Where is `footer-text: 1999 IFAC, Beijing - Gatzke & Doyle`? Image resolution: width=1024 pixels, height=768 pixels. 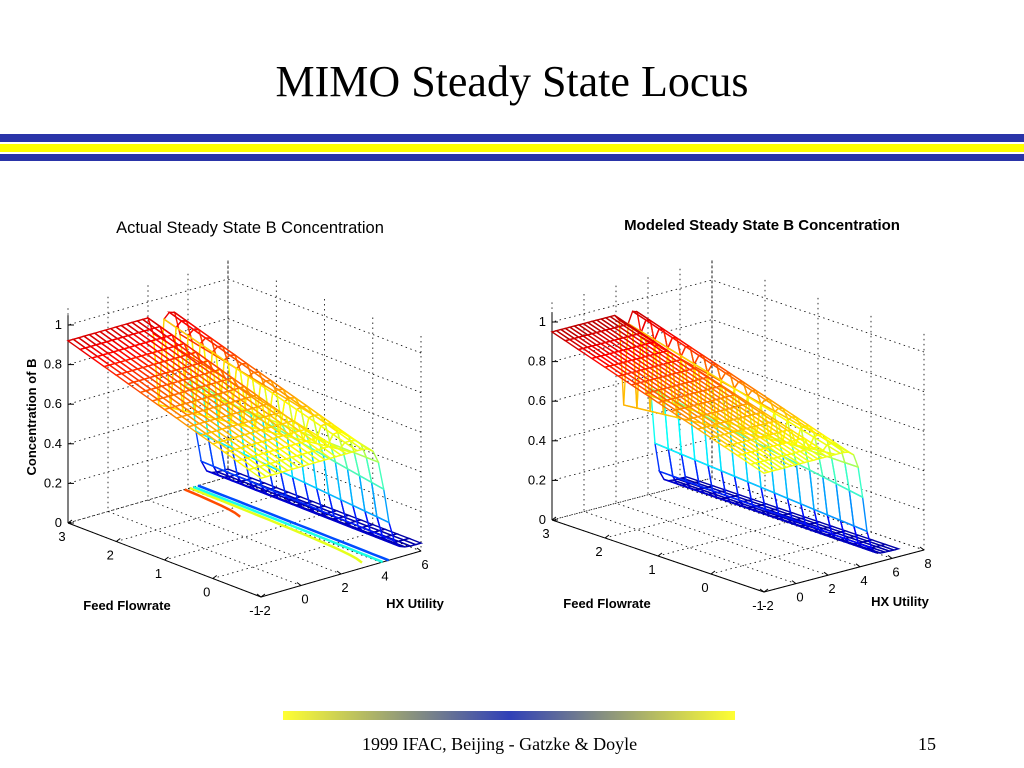 footer-text: 1999 IFAC, Beijing - Gatzke & Doyle is located at coordinates (500, 744).